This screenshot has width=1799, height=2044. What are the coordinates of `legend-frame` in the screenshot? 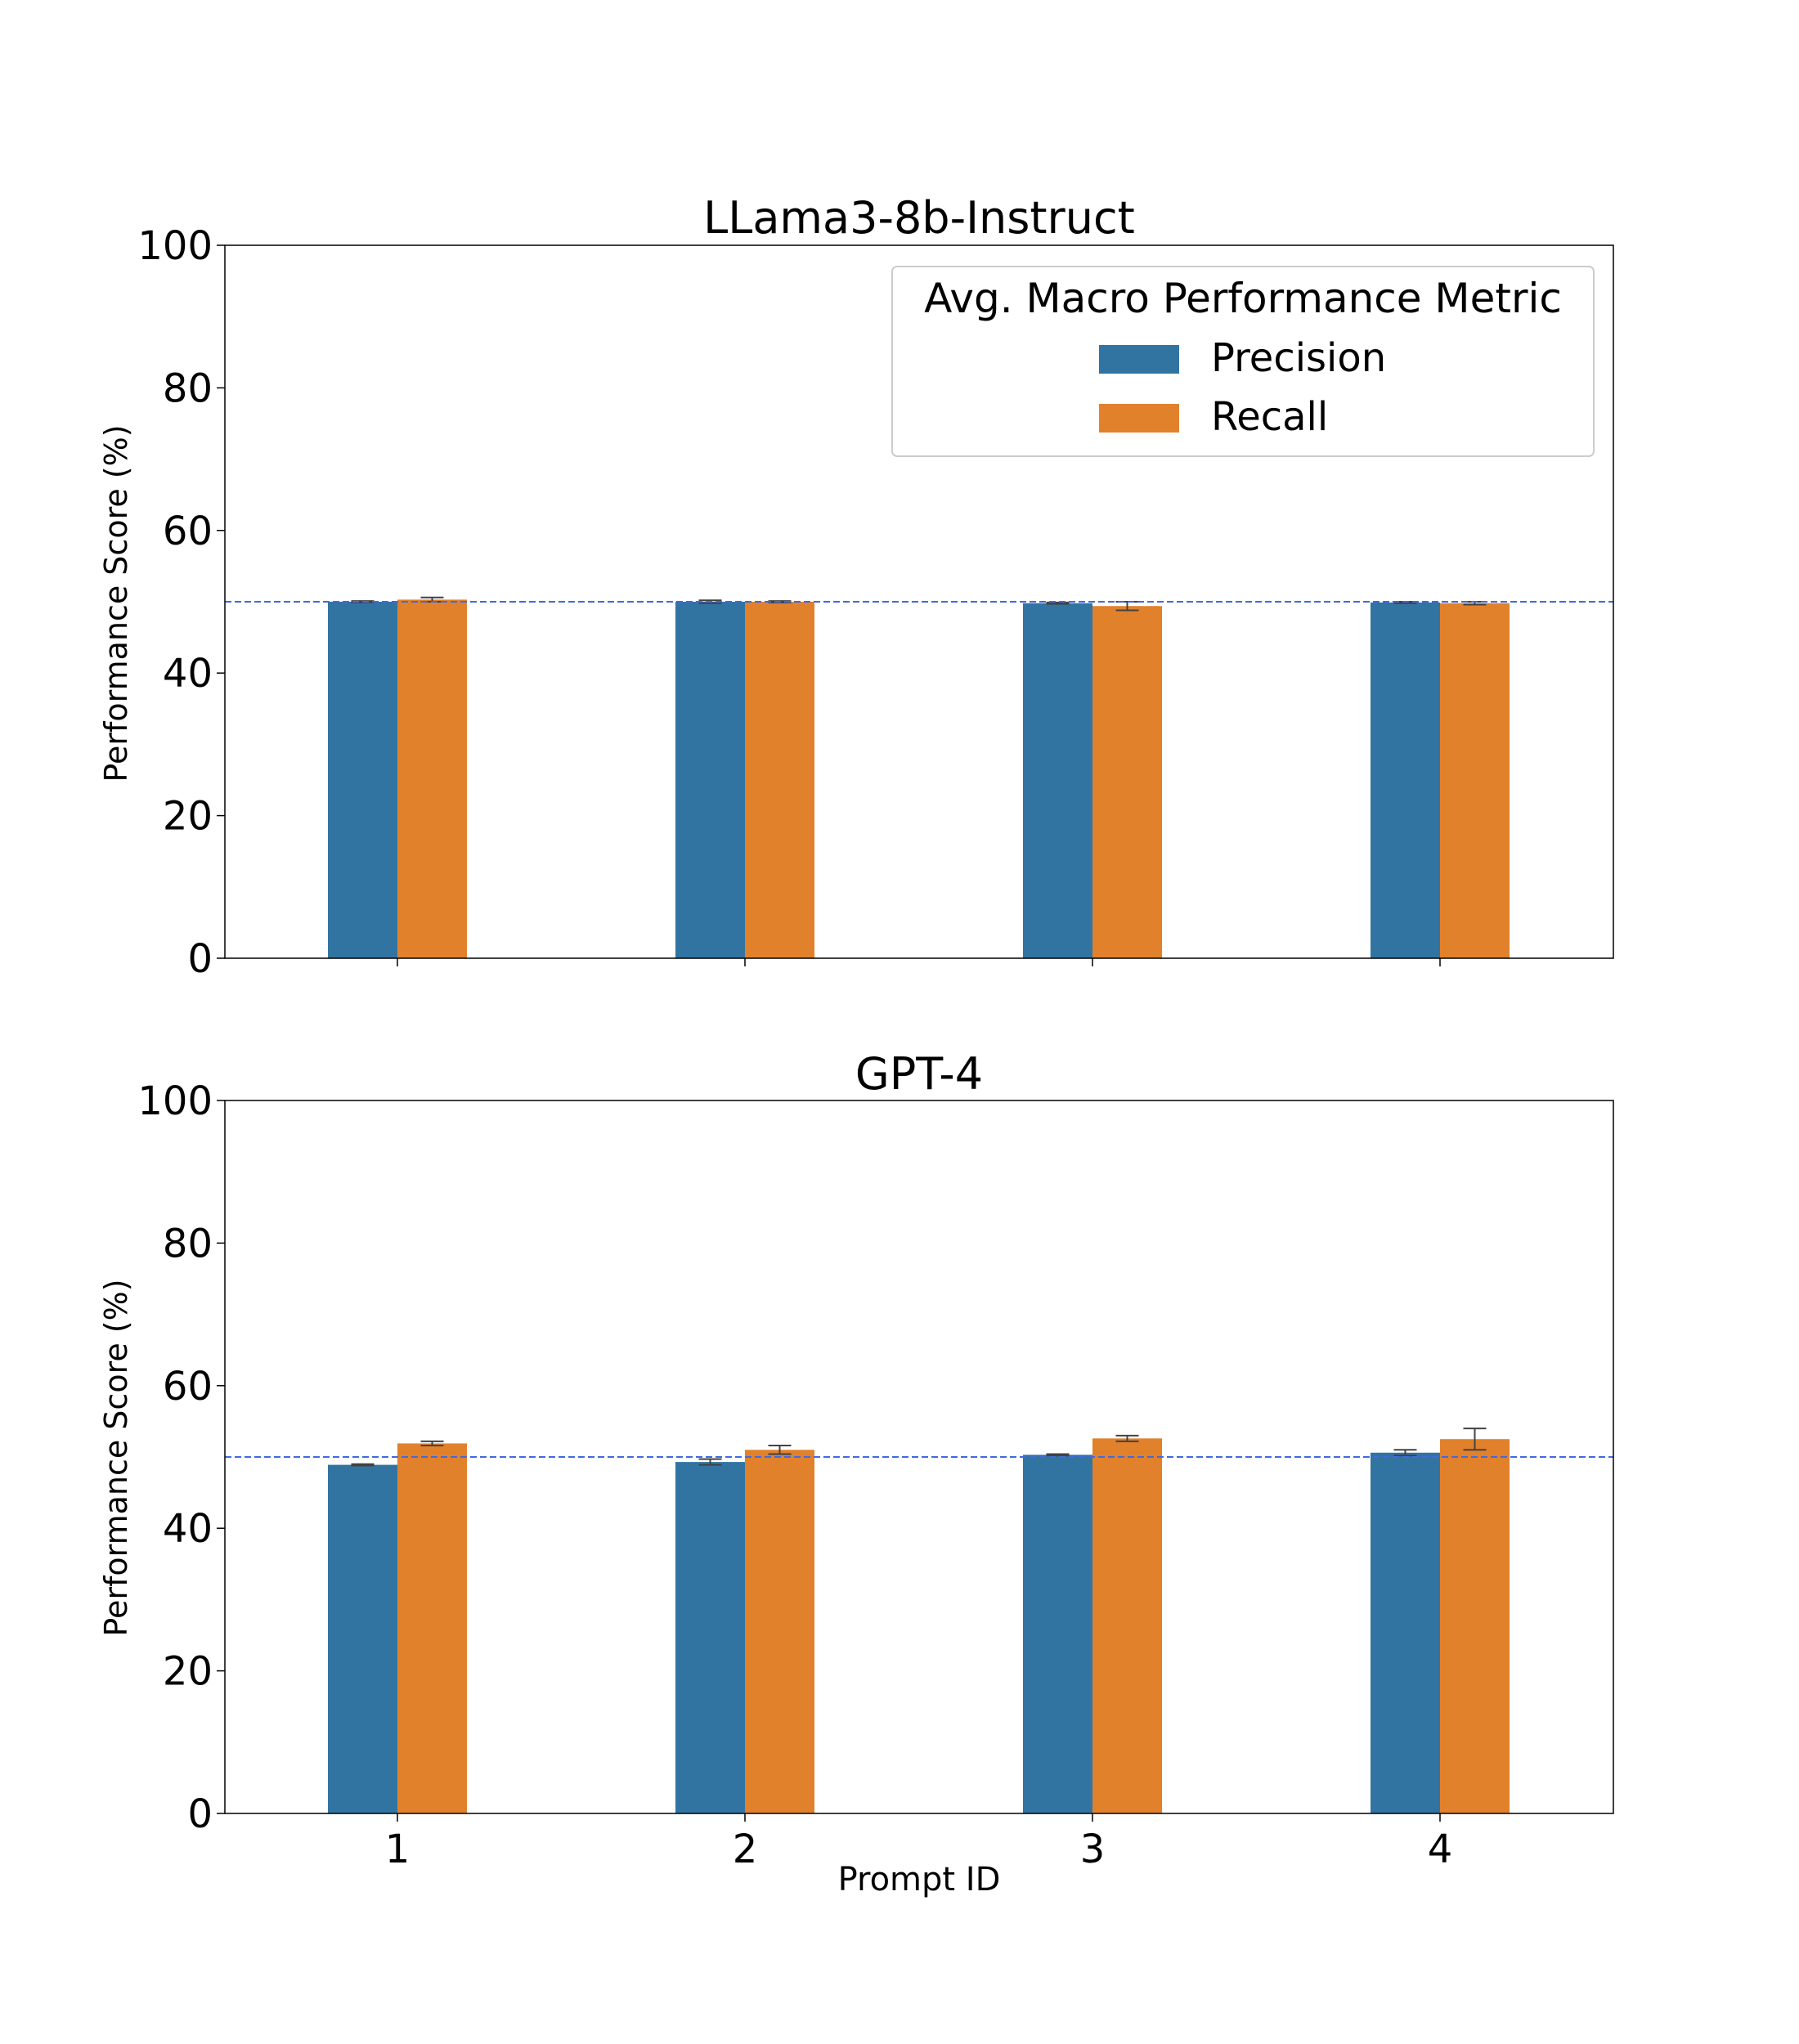 It's located at (1243, 361).